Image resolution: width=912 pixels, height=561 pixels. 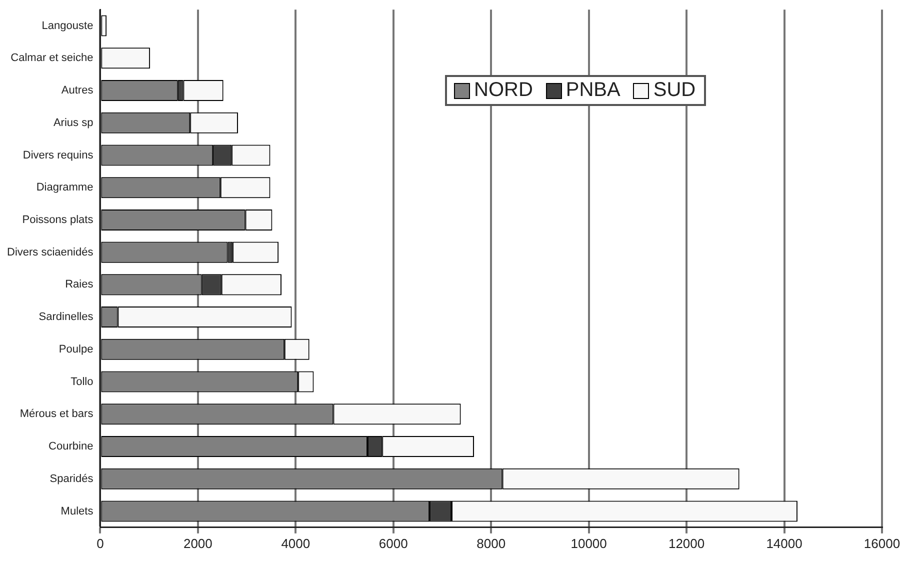 I want to click on y-tick-label: Langouste, so click(x=68, y=26).